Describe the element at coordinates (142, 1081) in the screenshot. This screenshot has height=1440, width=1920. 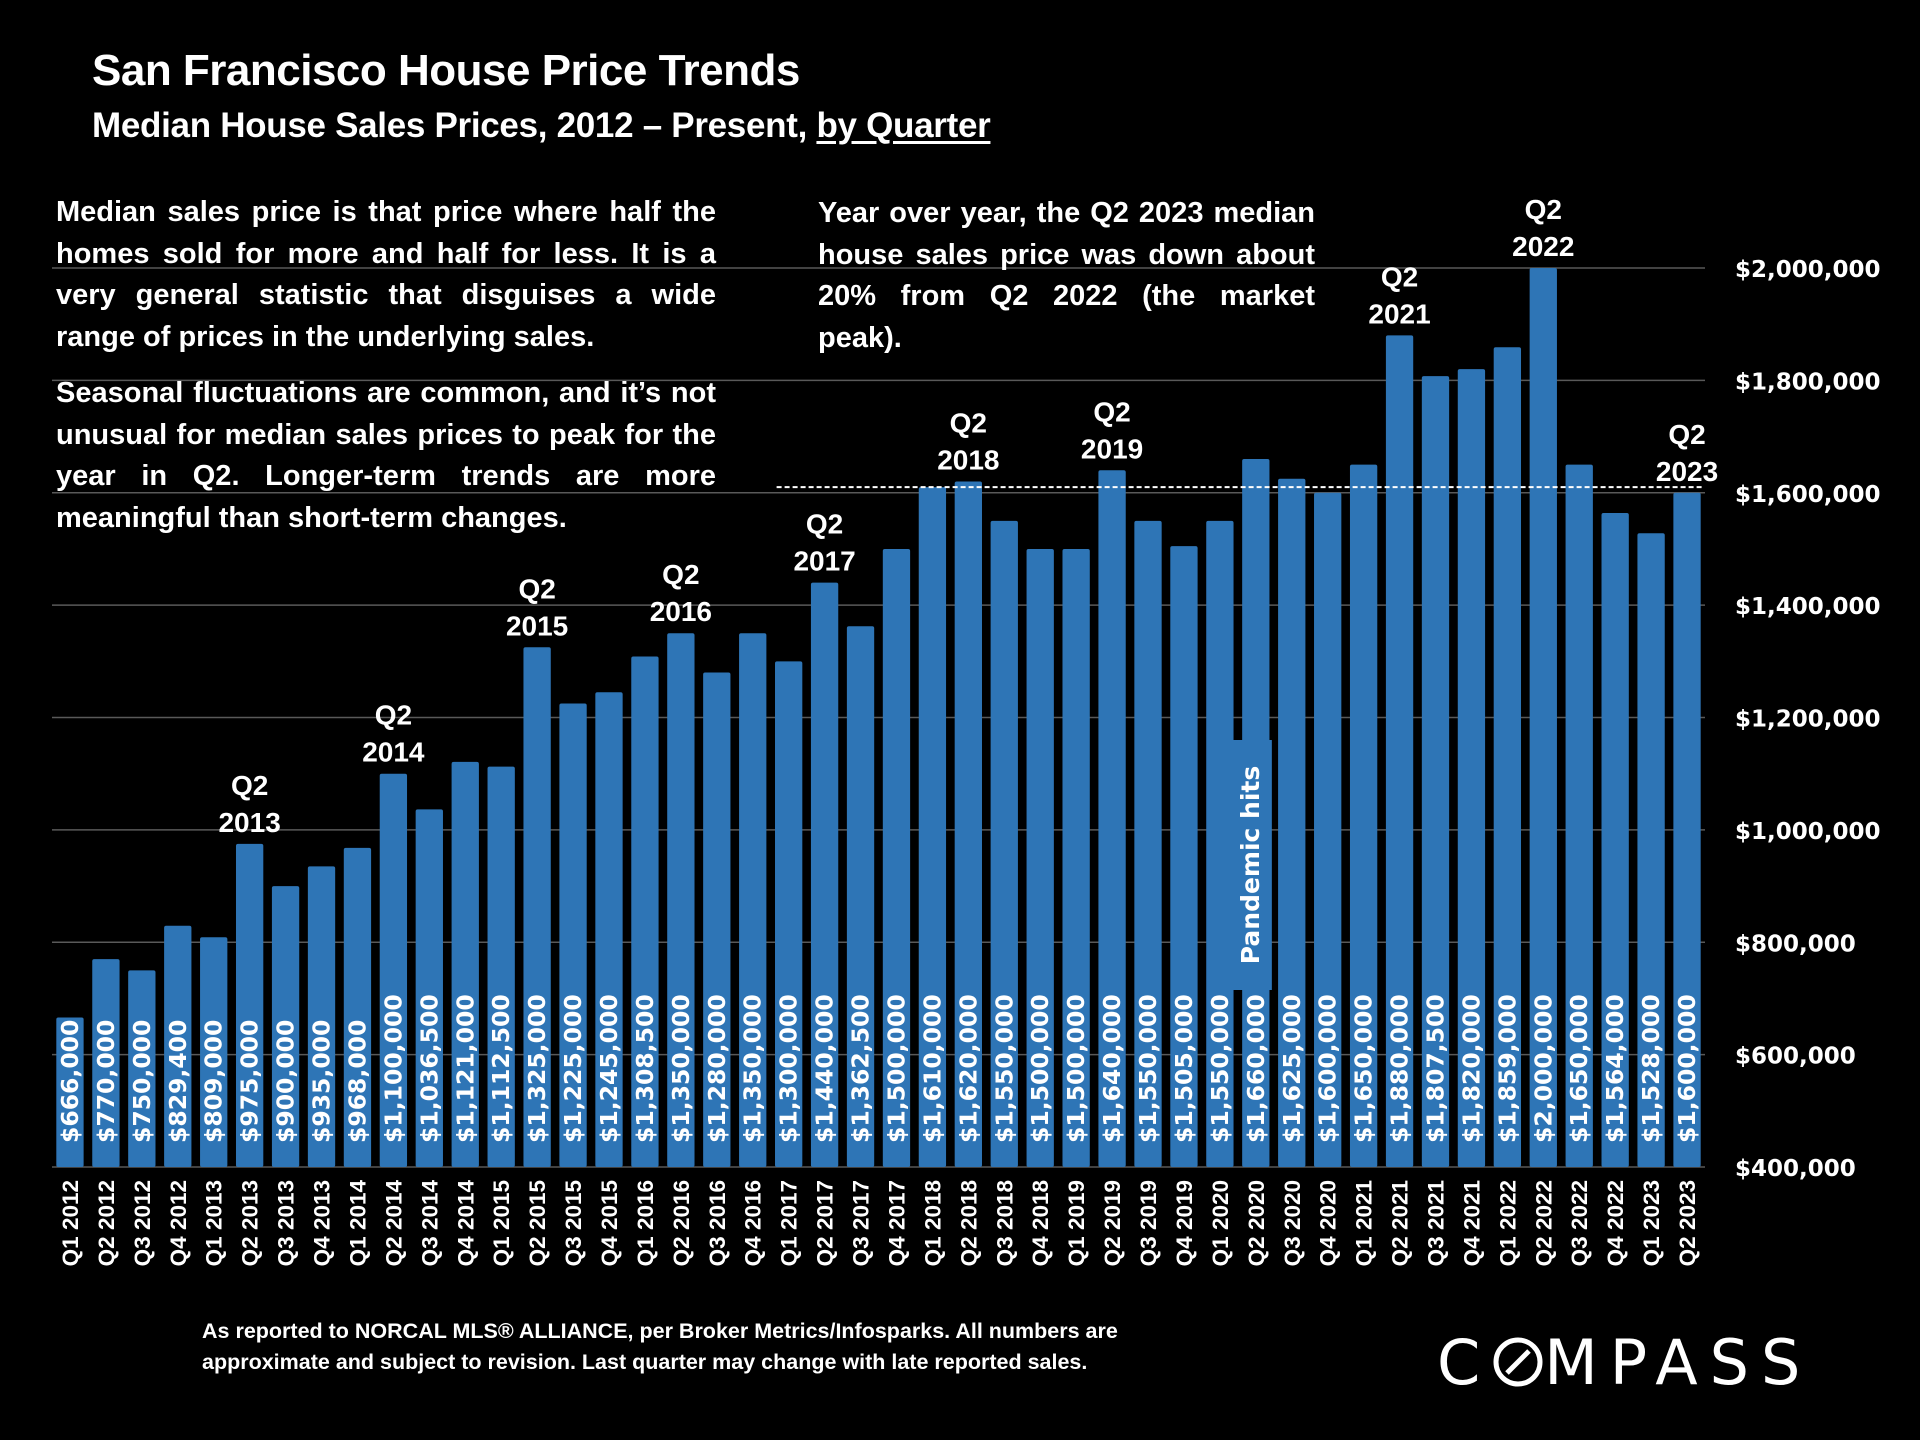
I see `data-label: $750,000` at that location.